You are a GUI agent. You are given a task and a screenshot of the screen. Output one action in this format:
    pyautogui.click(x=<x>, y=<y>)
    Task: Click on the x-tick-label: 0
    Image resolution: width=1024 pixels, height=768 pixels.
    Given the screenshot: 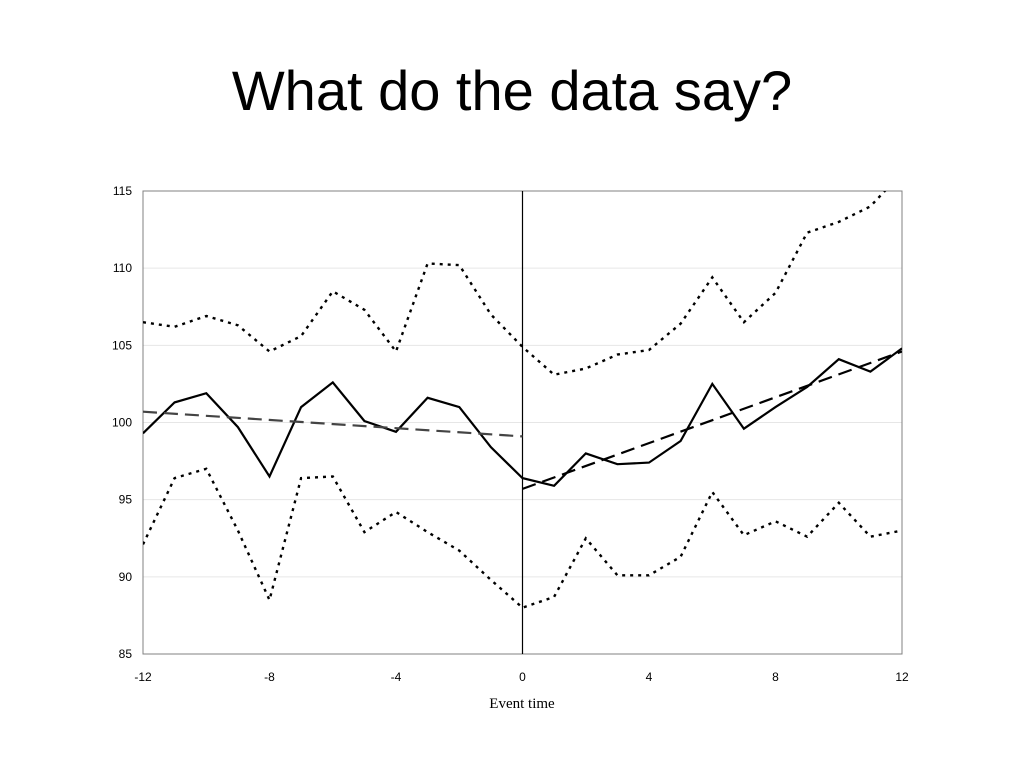 What is the action you would take?
    pyautogui.click(x=522, y=677)
    